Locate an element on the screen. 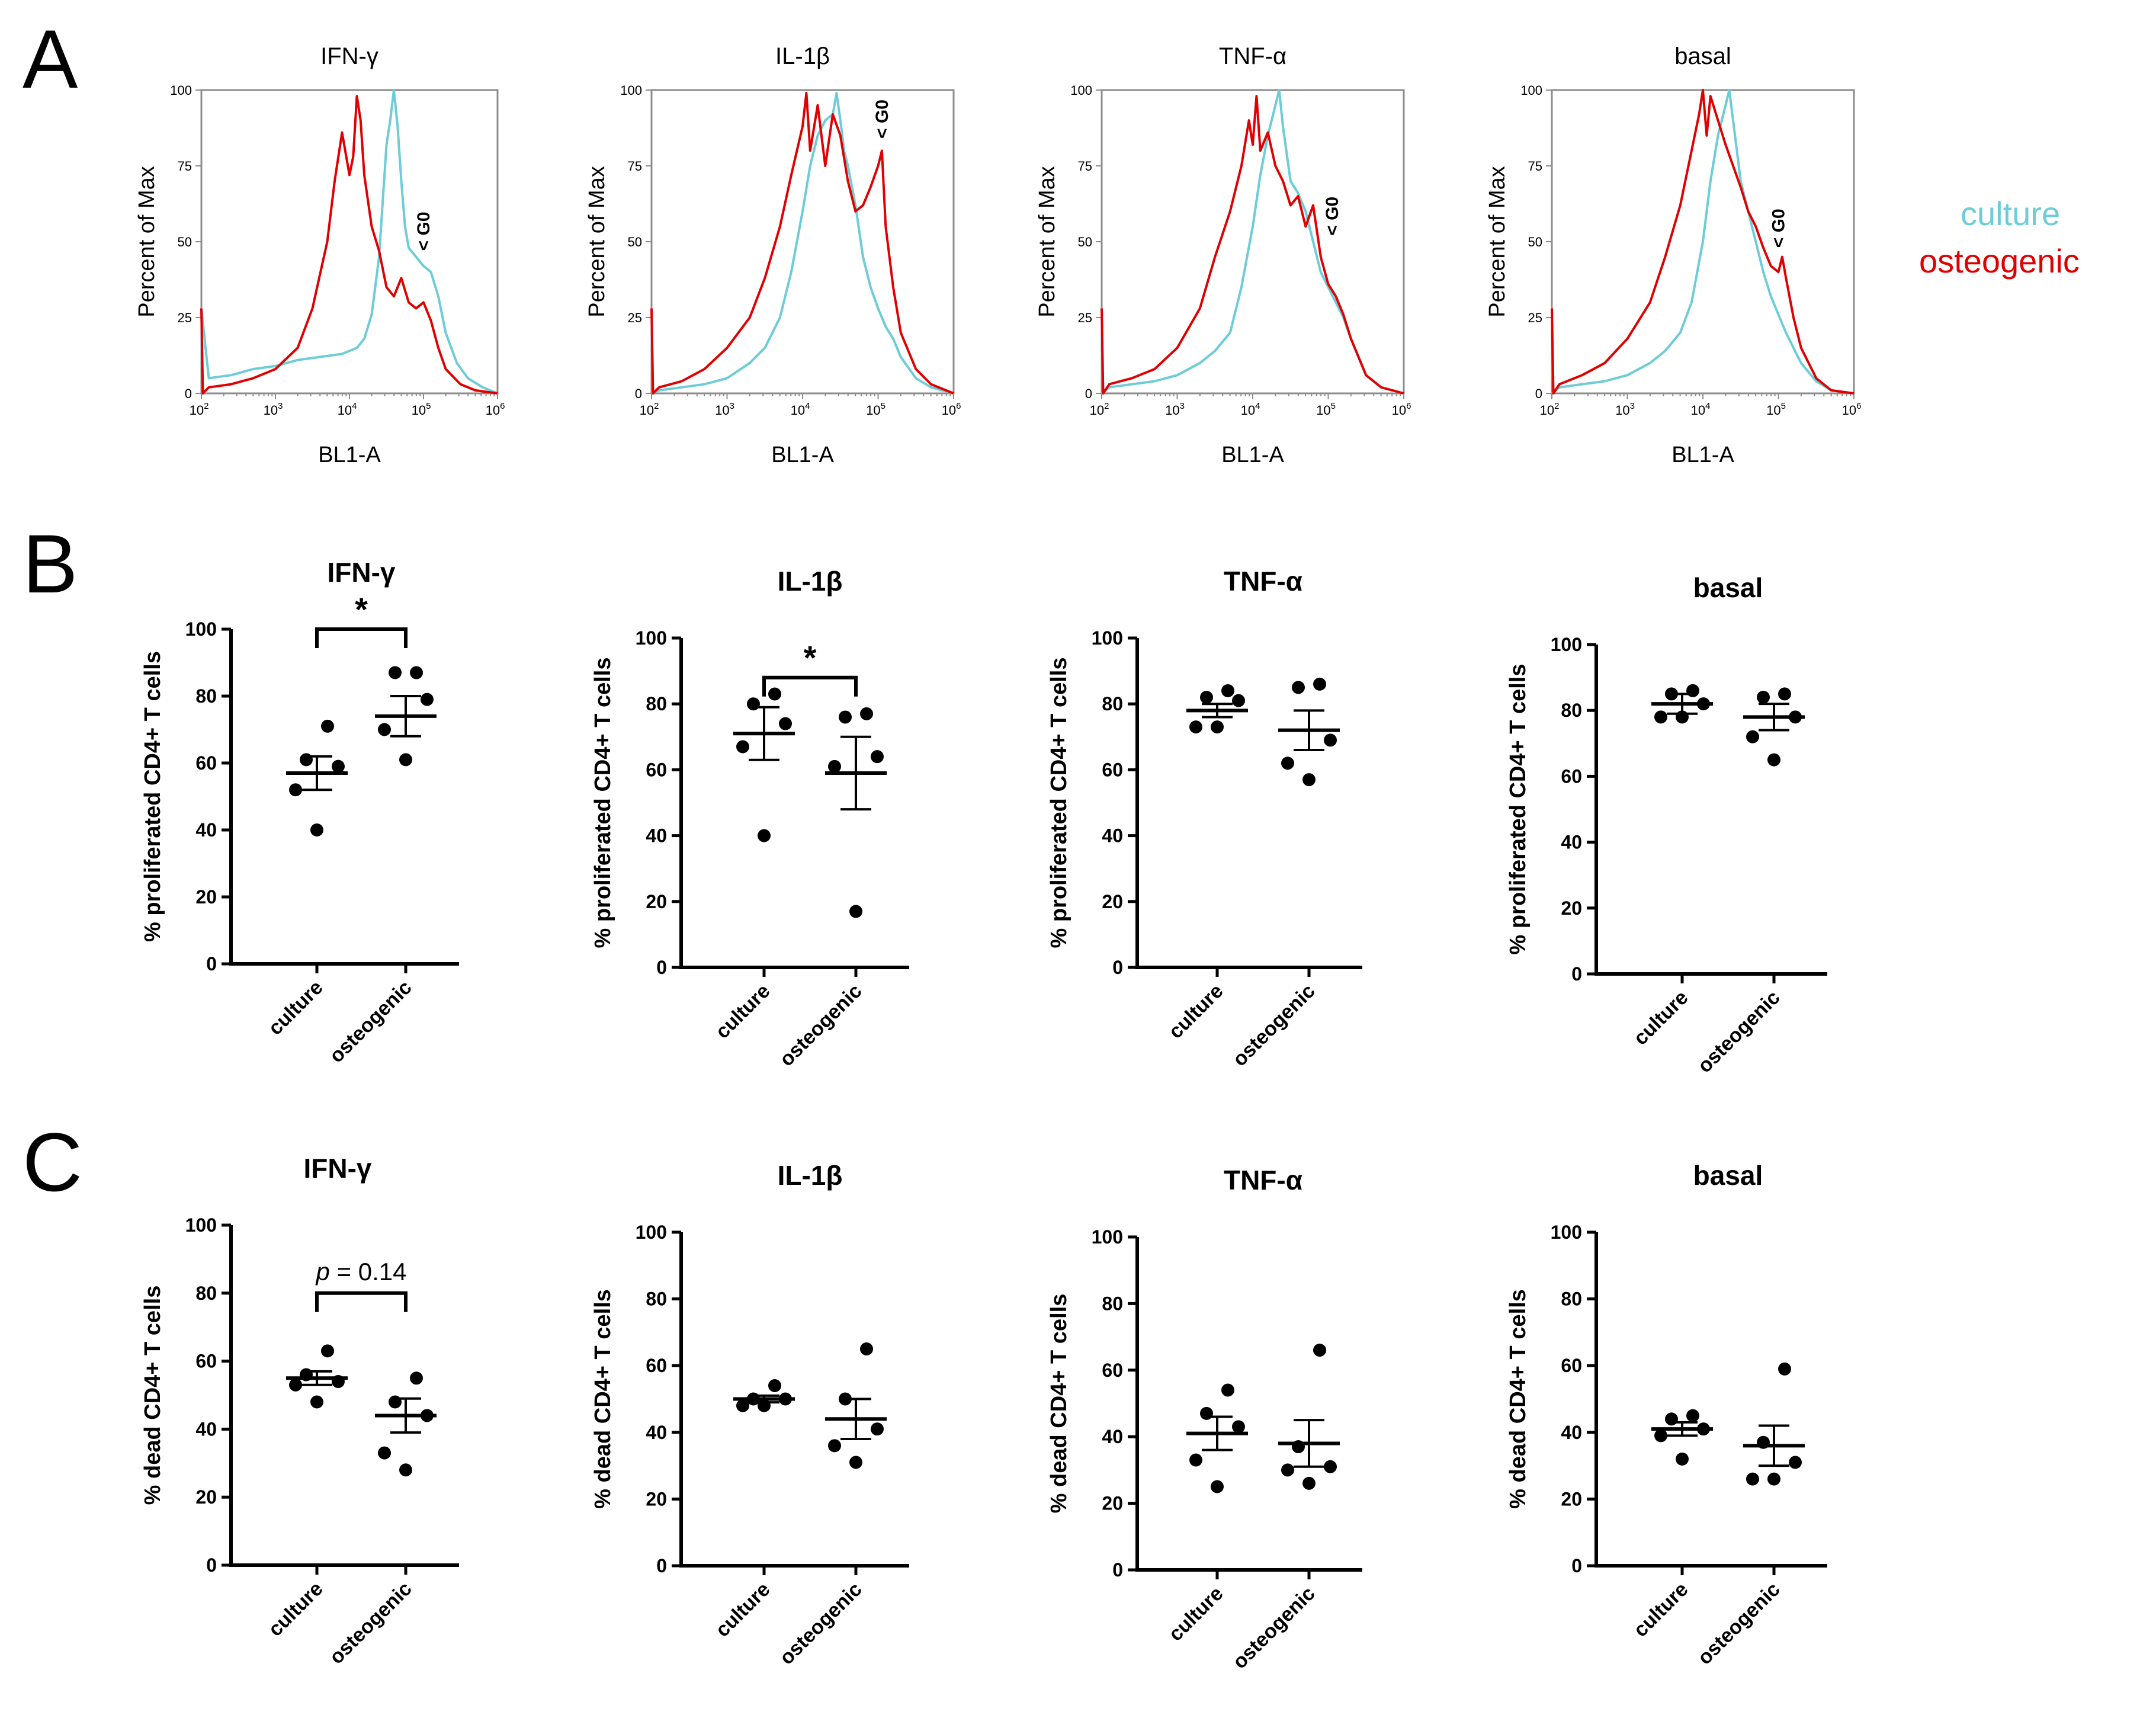  plot-frame is located at coordinates (349, 242).